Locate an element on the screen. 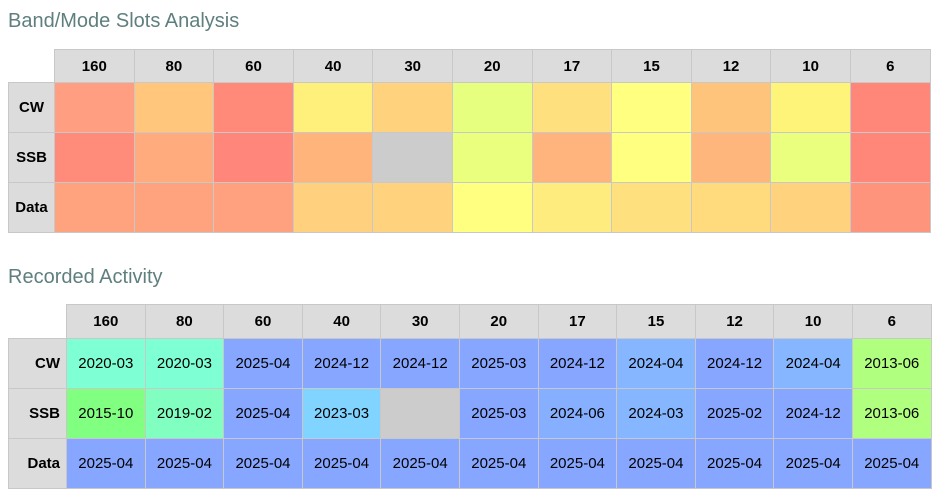 The image size is (937, 492). slots-band-header: 17 is located at coordinates (572, 66).